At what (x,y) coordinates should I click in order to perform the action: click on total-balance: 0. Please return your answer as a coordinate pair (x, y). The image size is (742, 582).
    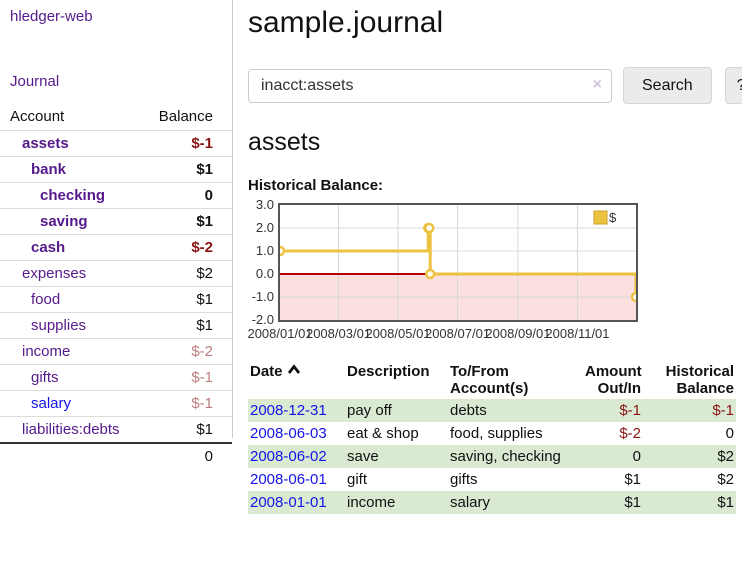
    Looking at the image, I should click on (187, 455).